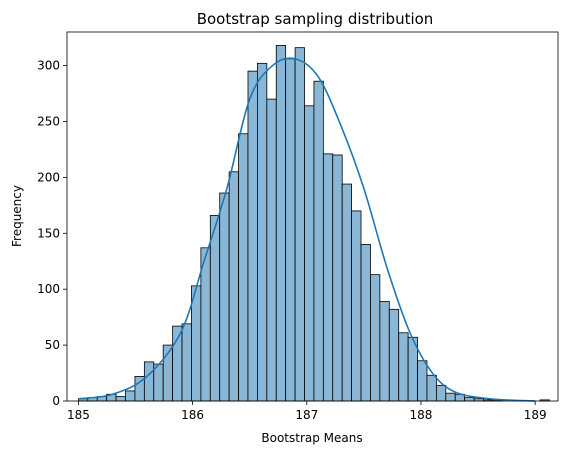 This screenshot has width=571, height=455. Describe the element at coordinates (306, 415) in the screenshot. I see `x-tick-label: 187` at that location.